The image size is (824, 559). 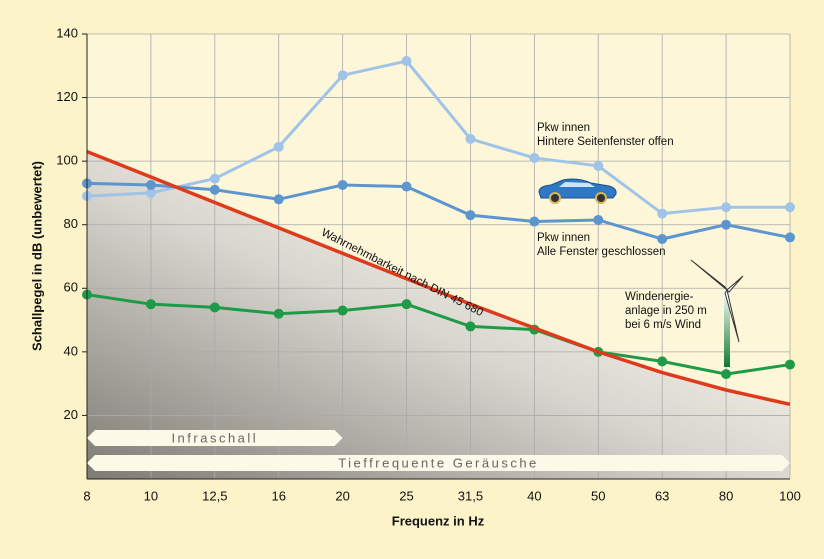 What do you see at coordinates (342, 495) in the screenshot?
I see `x-tick-label: 20` at bounding box center [342, 495].